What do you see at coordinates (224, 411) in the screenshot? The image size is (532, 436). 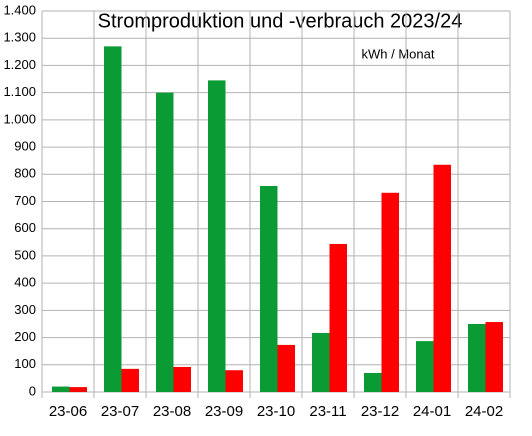 I see `x-tick-label: 23-09` at bounding box center [224, 411].